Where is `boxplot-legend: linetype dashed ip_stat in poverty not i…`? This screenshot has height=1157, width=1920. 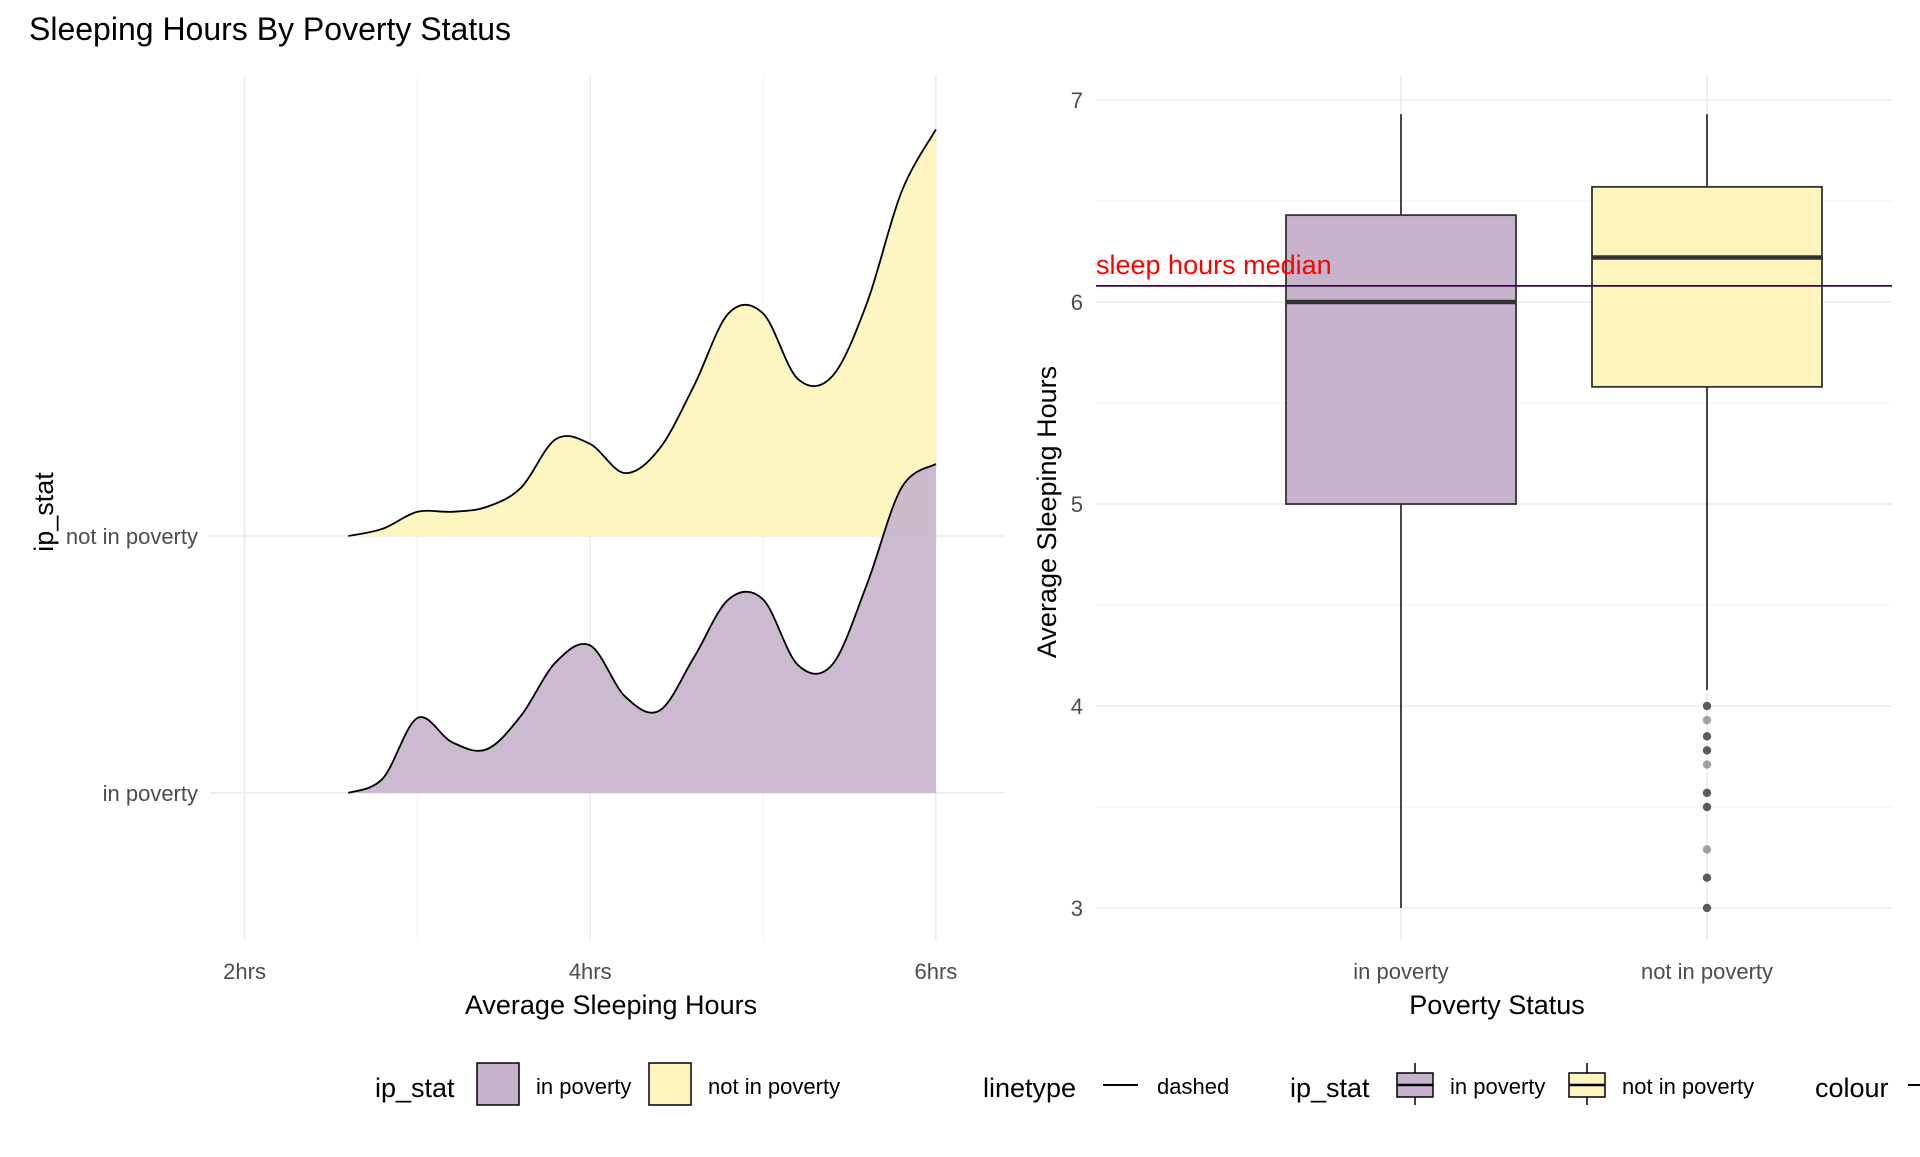
boxplot-legend: linetype dashed ip_stat in poverty not i… is located at coordinates (1451, 1084).